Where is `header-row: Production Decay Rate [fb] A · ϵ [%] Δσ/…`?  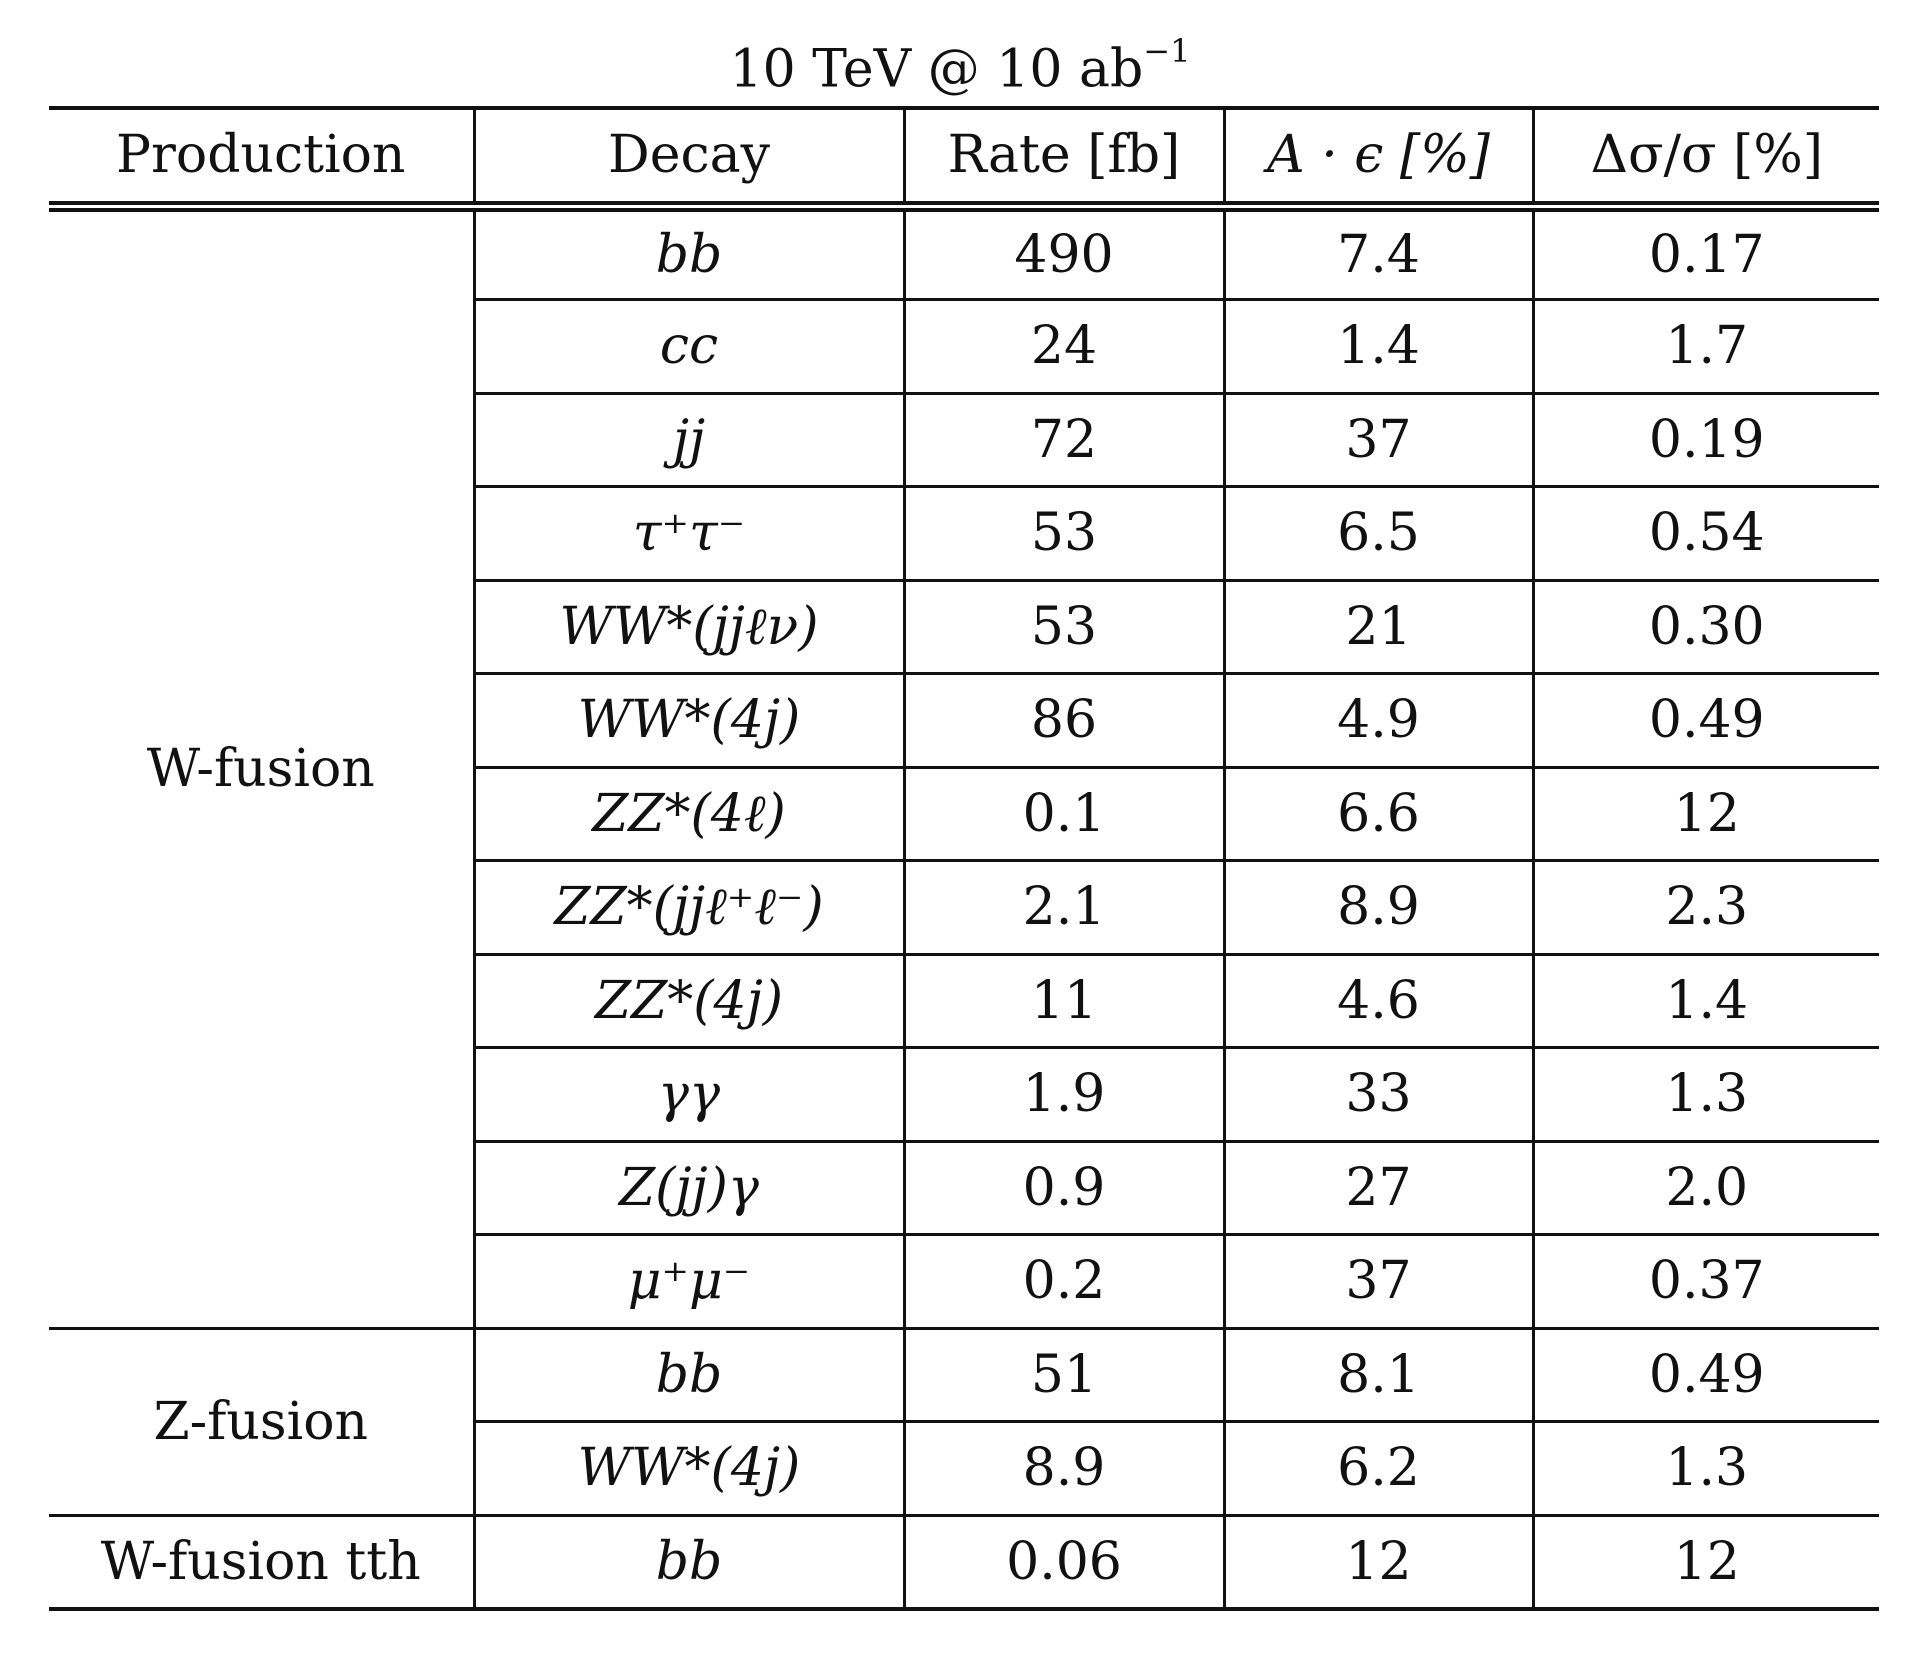 header-row: Production Decay Rate [fb] A · ϵ [%] Δσ/… is located at coordinates (964, 159).